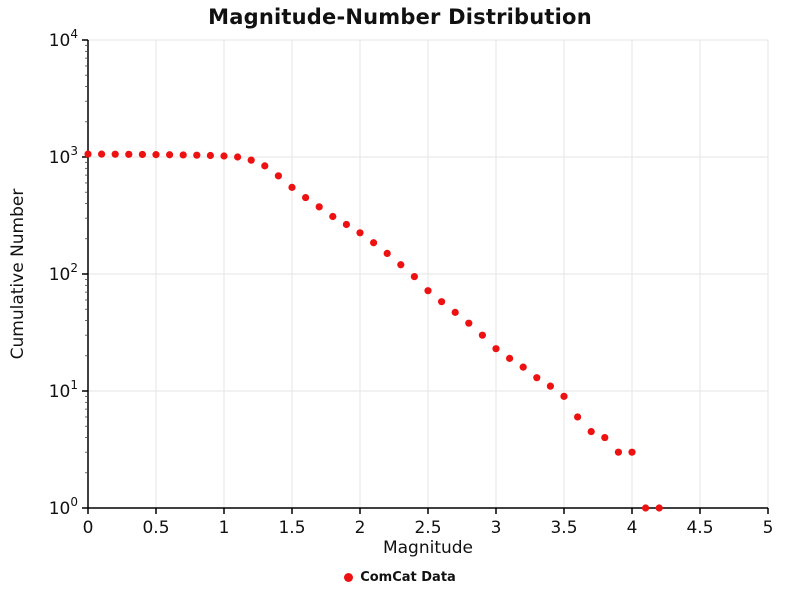  Describe the element at coordinates (63, 507) in the screenshot. I see `y-tick-label: 10⁰` at that location.